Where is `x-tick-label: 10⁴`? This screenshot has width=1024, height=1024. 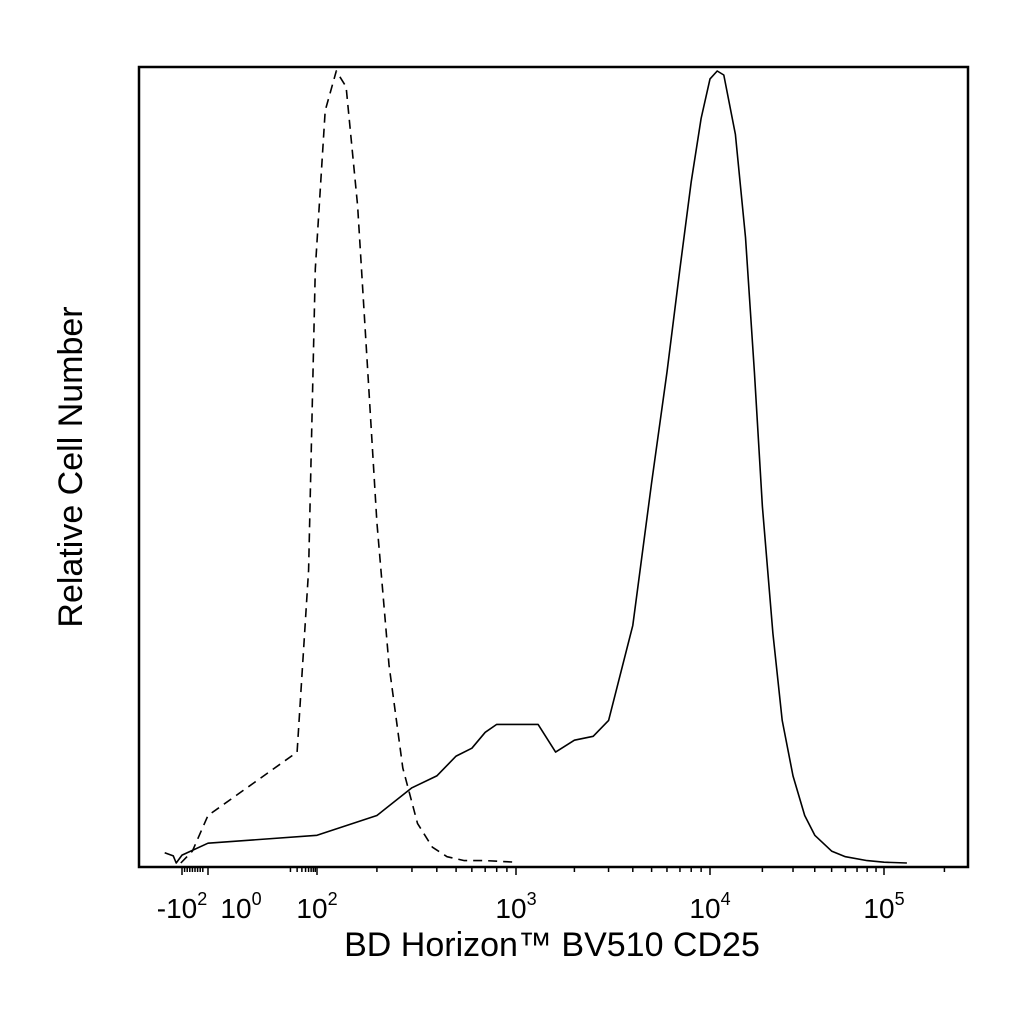
x-tick-label: 10⁴ is located at coordinates (709, 906).